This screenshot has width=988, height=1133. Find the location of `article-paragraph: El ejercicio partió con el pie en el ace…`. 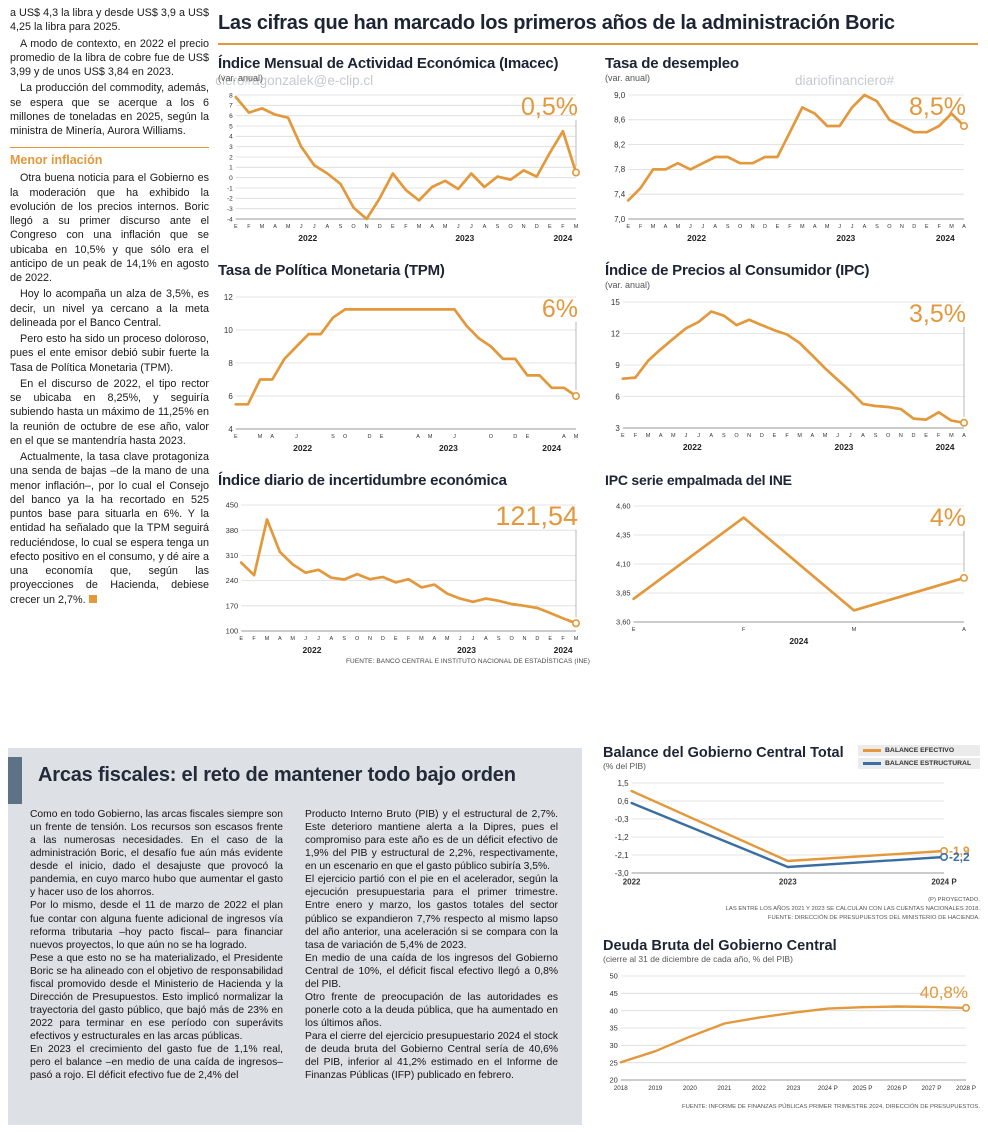

article-paragraph: El ejercicio partió con el pie en el ace… is located at coordinates (431, 912).